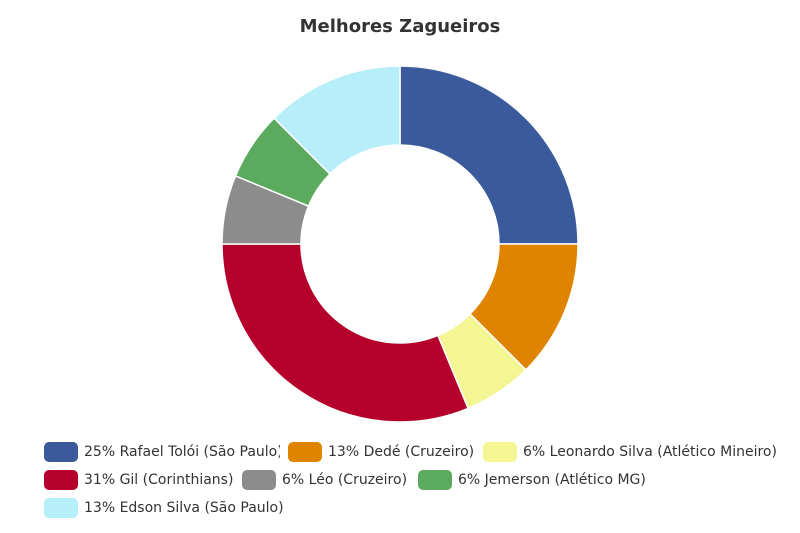 The image size is (800, 533). What do you see at coordinates (345, 480) in the screenshot?
I see `legend-label: 6% Léo (Cruzeiro)` at bounding box center [345, 480].